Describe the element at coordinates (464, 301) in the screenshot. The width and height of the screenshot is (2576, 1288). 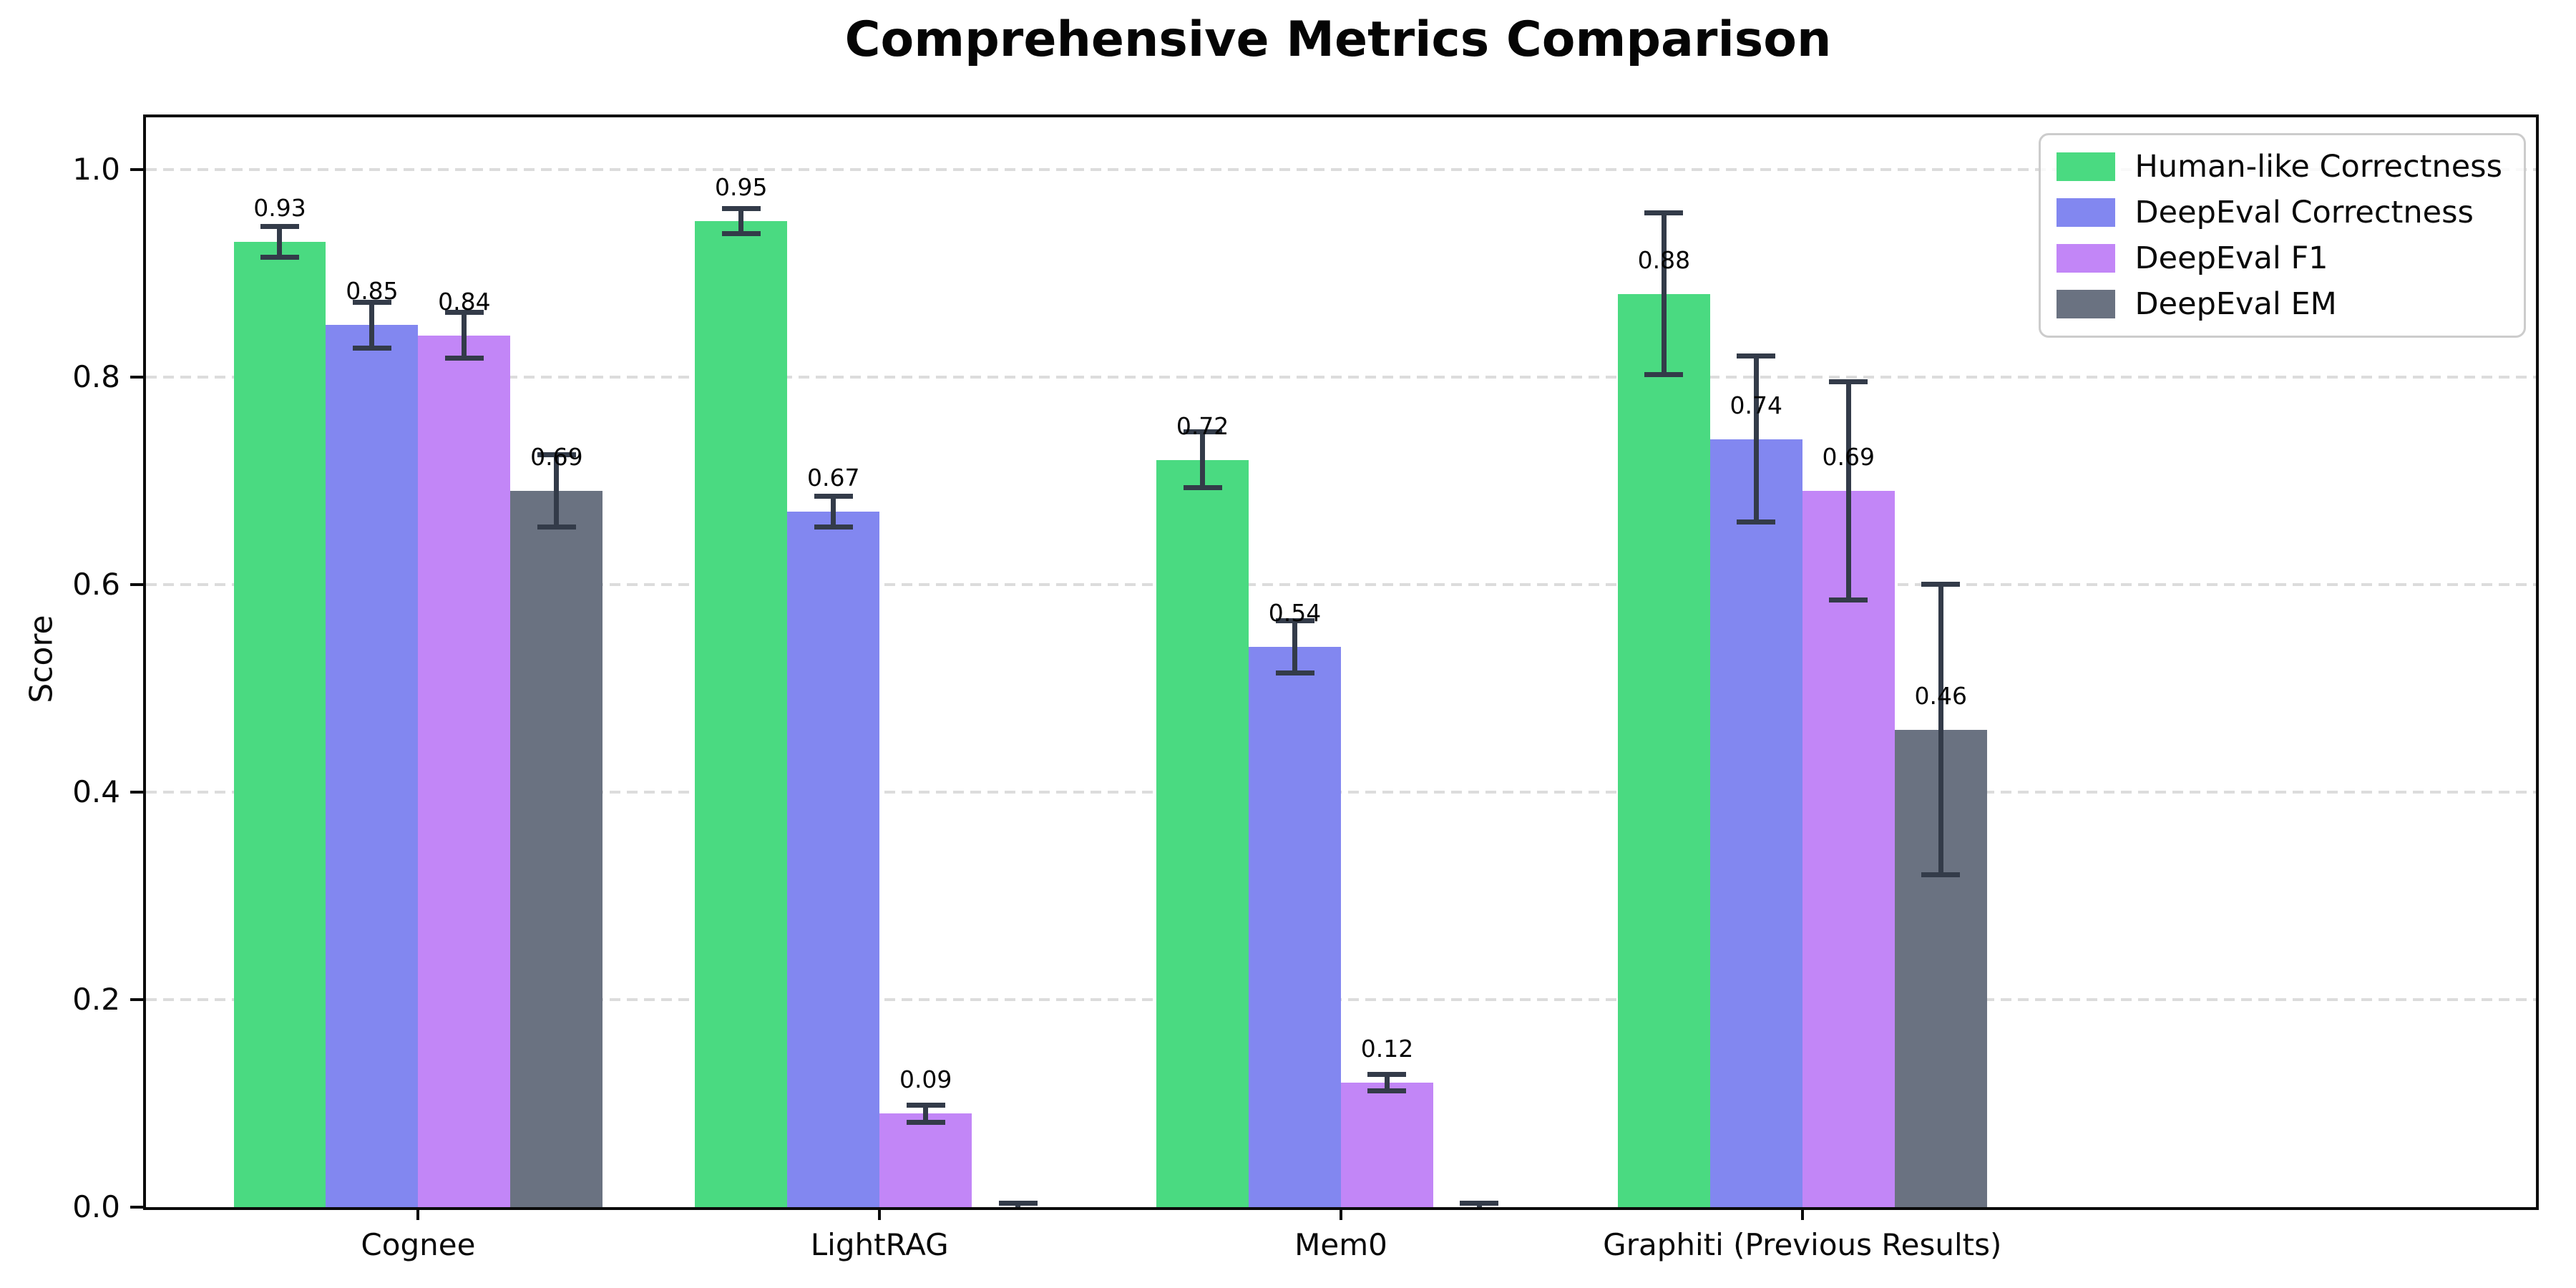
I see `bar-value-label: 0.84` at that location.